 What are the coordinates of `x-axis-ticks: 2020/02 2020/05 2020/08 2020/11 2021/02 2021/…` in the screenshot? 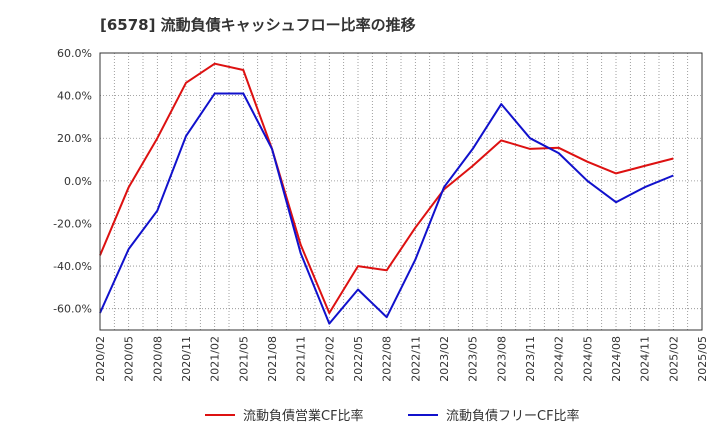 It's located at (401, 359).